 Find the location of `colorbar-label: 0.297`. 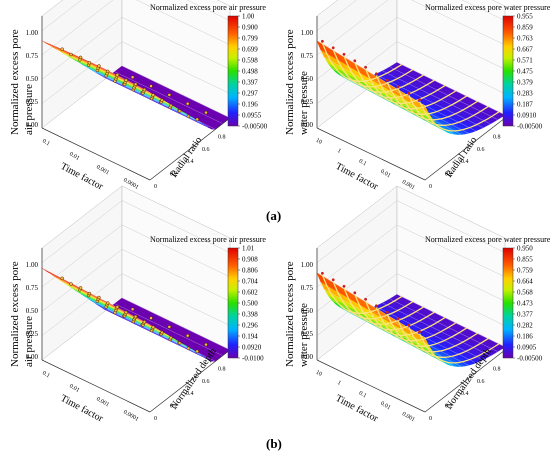

colorbar-label: 0.297 is located at coordinates (250, 94).